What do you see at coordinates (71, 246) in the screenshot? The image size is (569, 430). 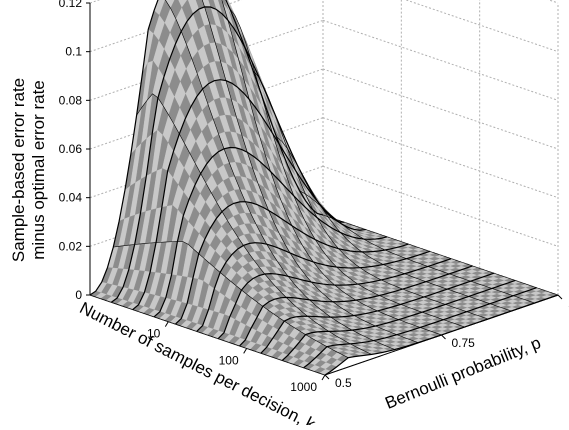 I see `z-tick-label: 0.02` at bounding box center [71, 246].